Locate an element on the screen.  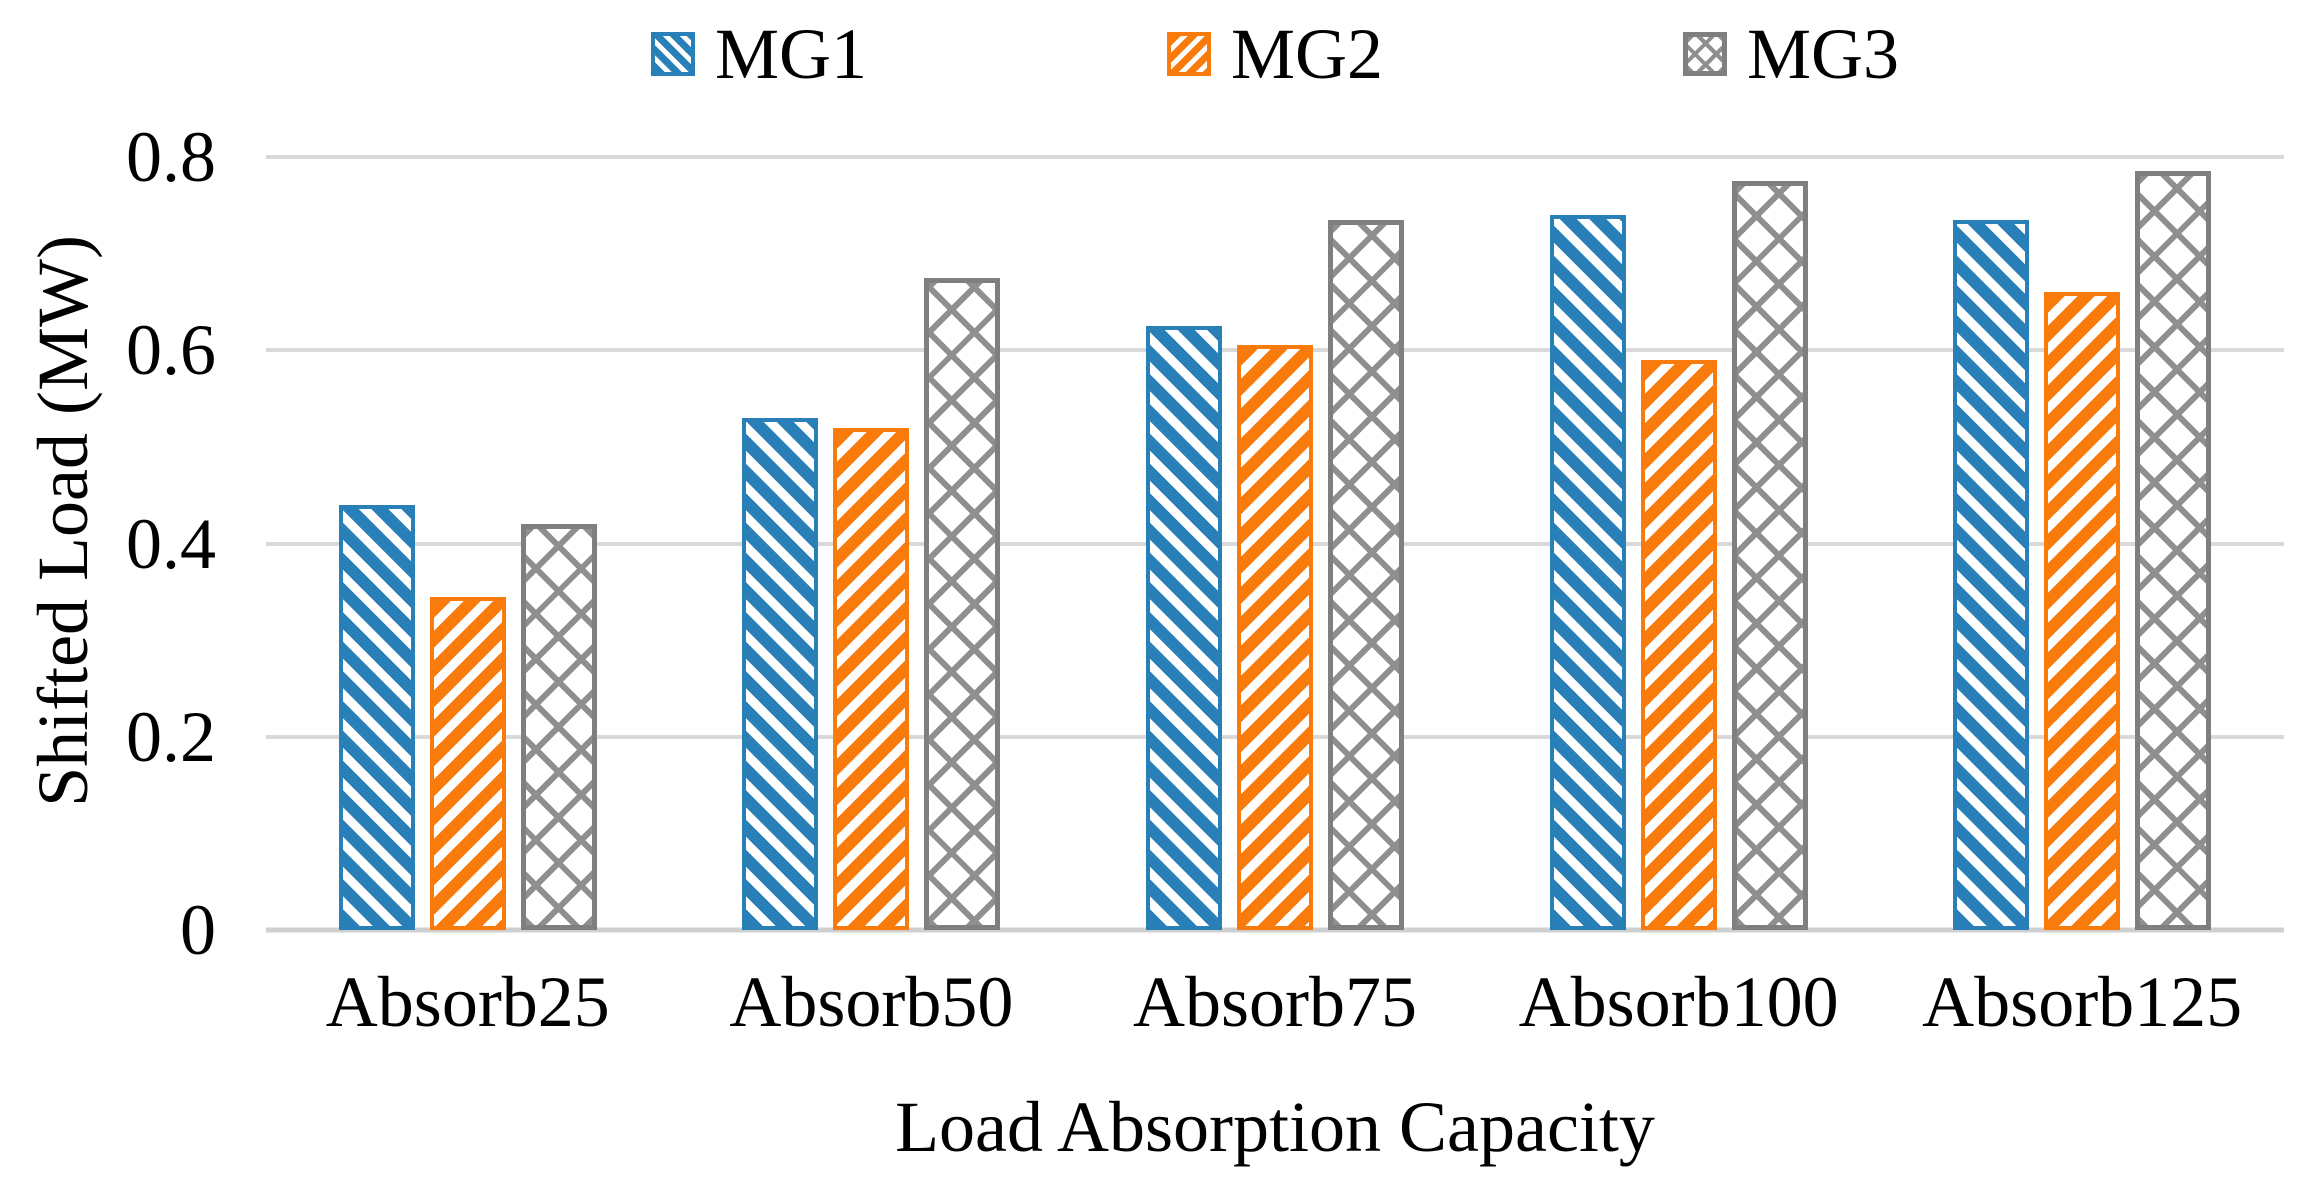
bar-mg2-absorb100 is located at coordinates (1678, 644).